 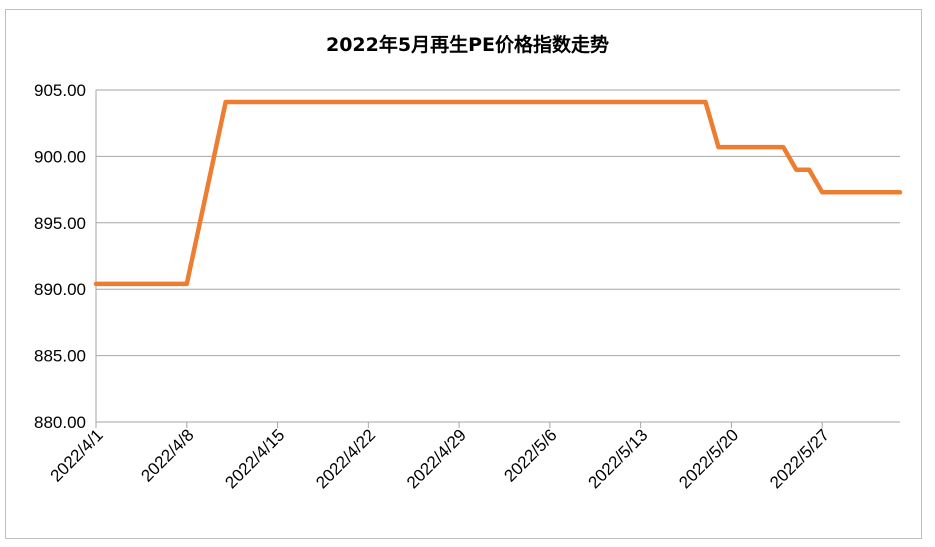 I want to click on x-tick-label: 2022/5/13, so click(x=618, y=458).